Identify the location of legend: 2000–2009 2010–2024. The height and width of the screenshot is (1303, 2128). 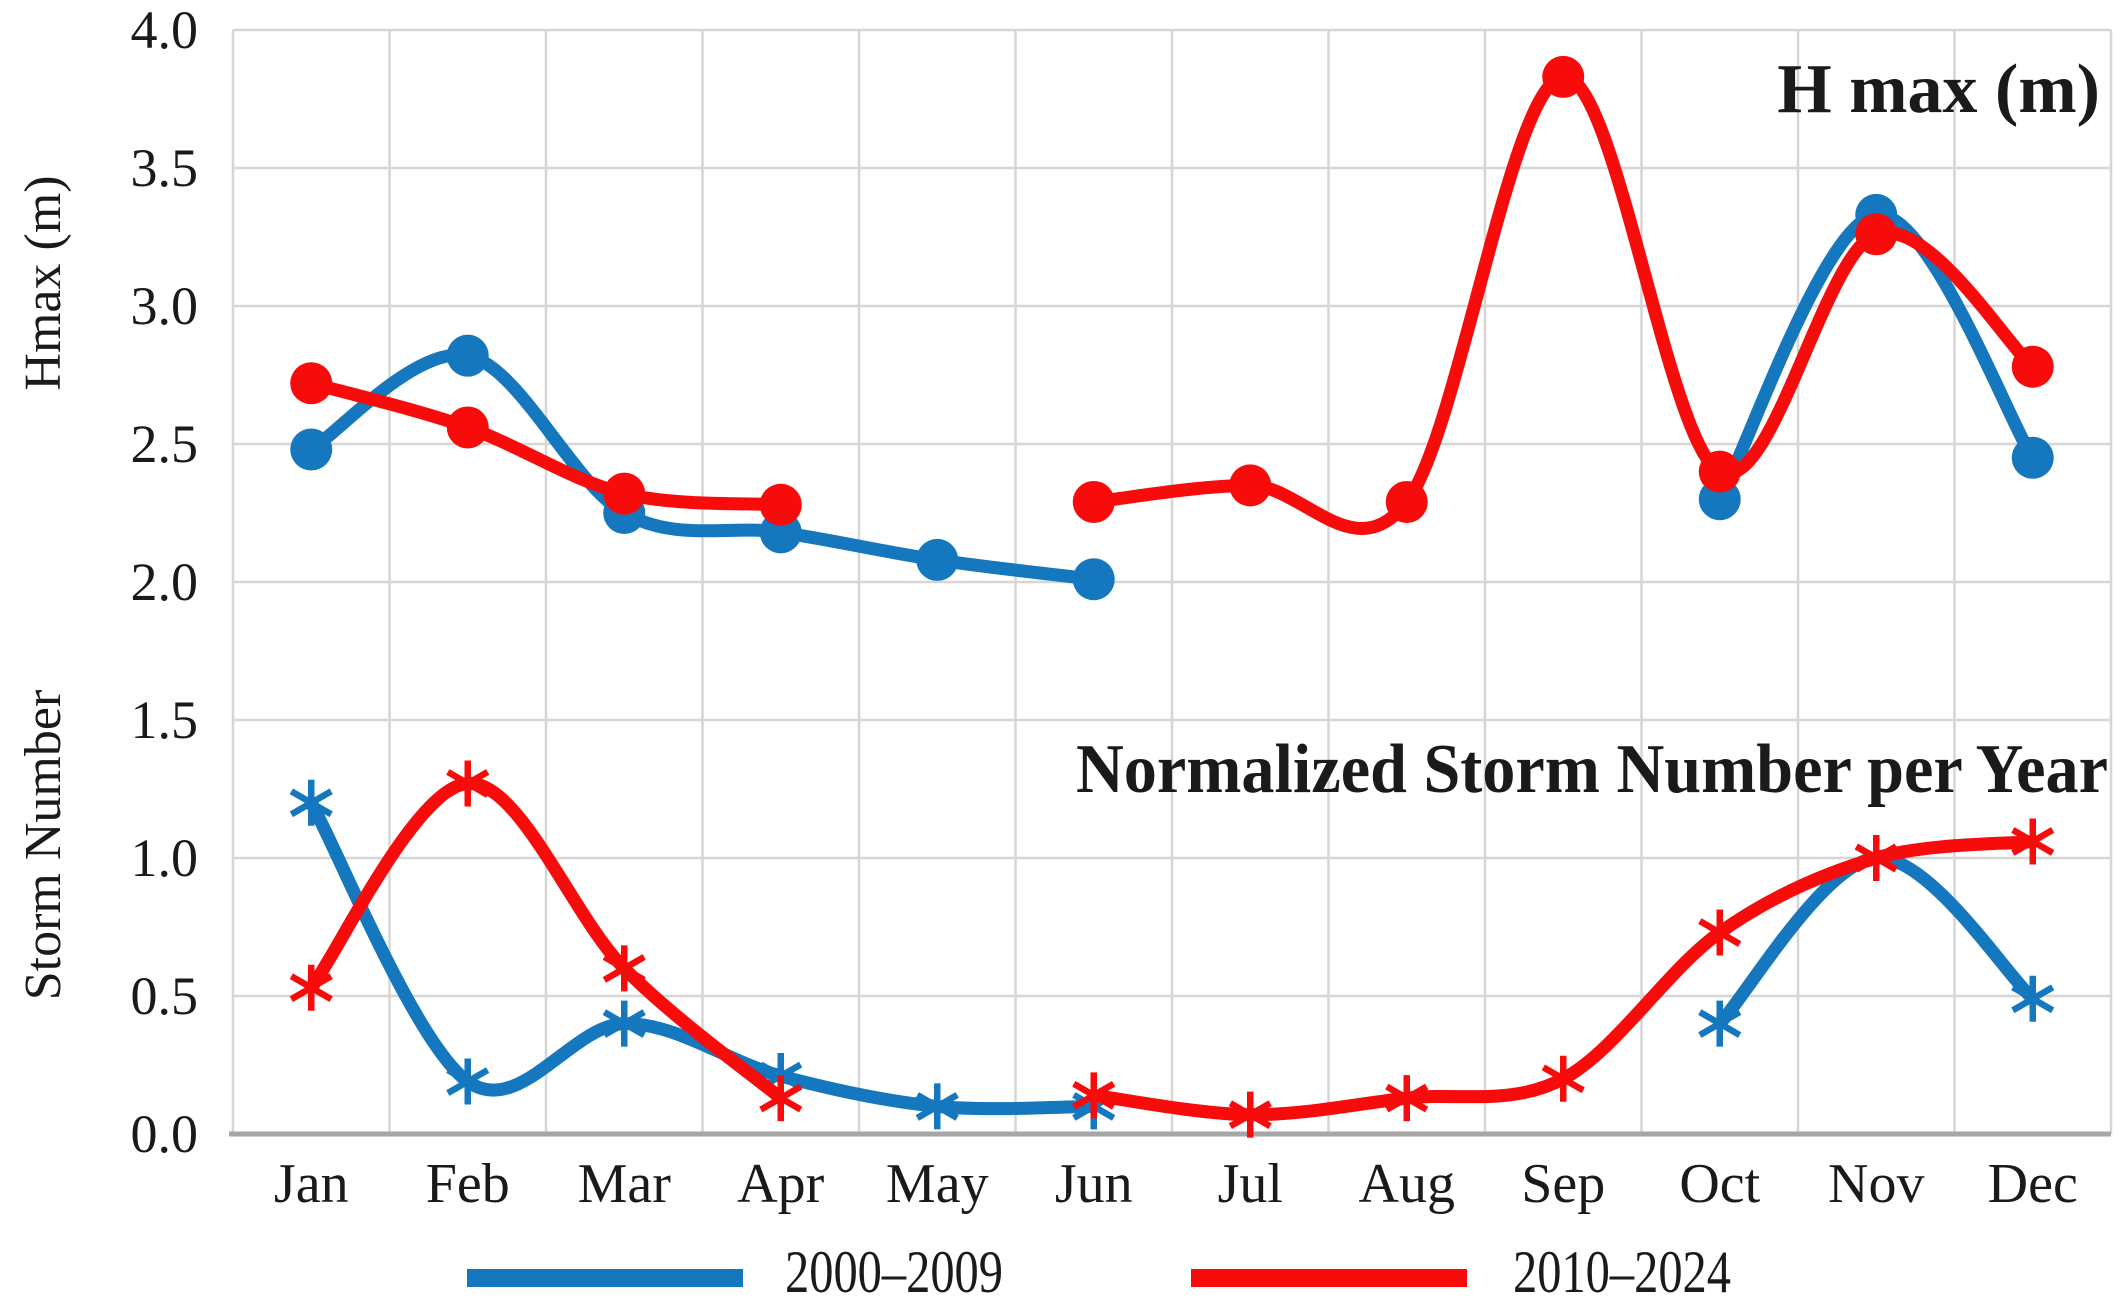
(1099, 1271).